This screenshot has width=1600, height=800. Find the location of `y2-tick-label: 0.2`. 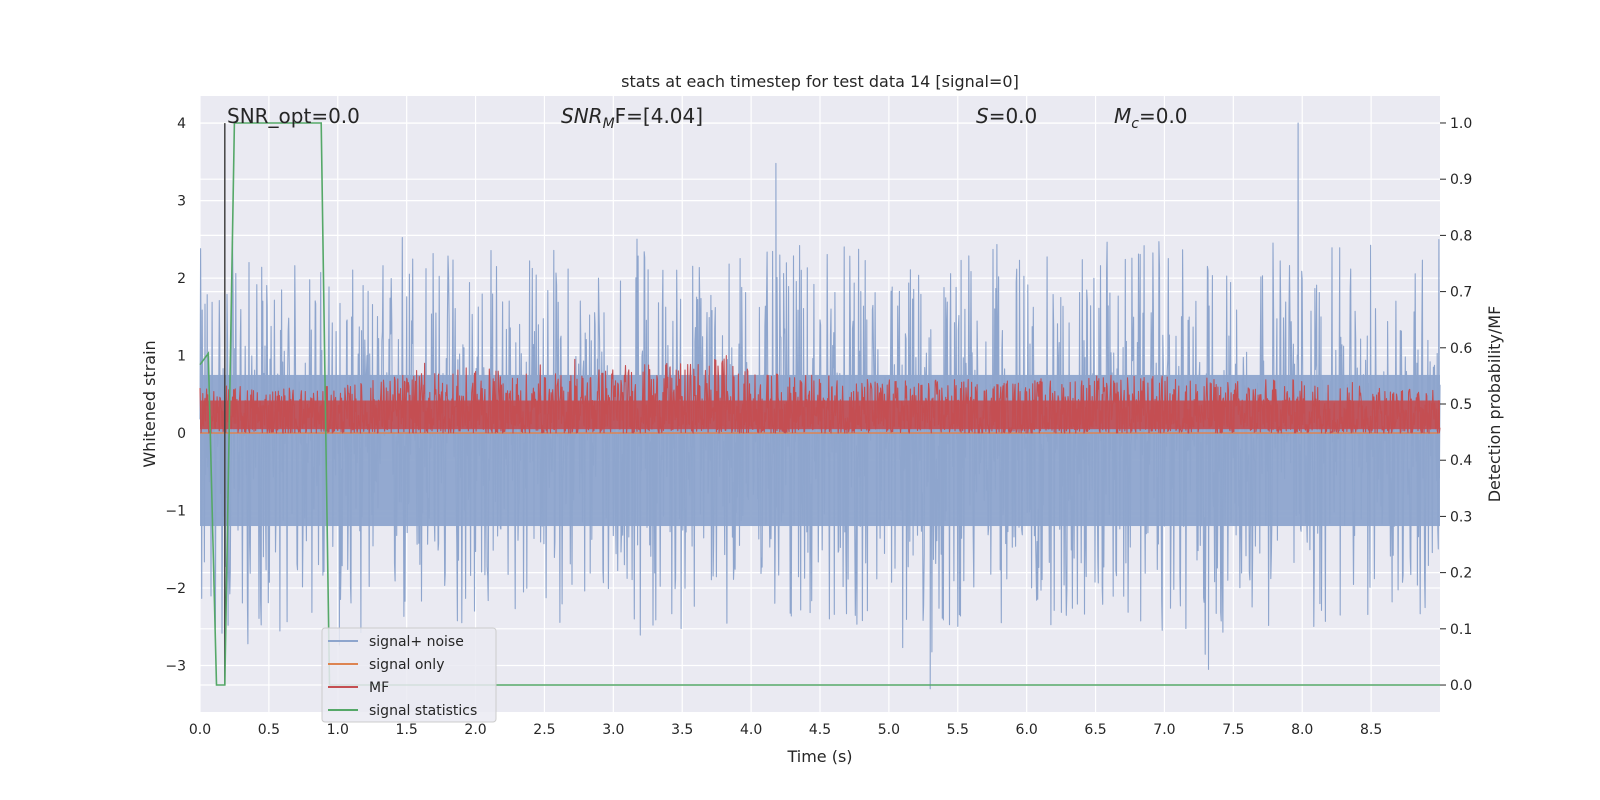

y2-tick-label: 0.2 is located at coordinates (1461, 574).